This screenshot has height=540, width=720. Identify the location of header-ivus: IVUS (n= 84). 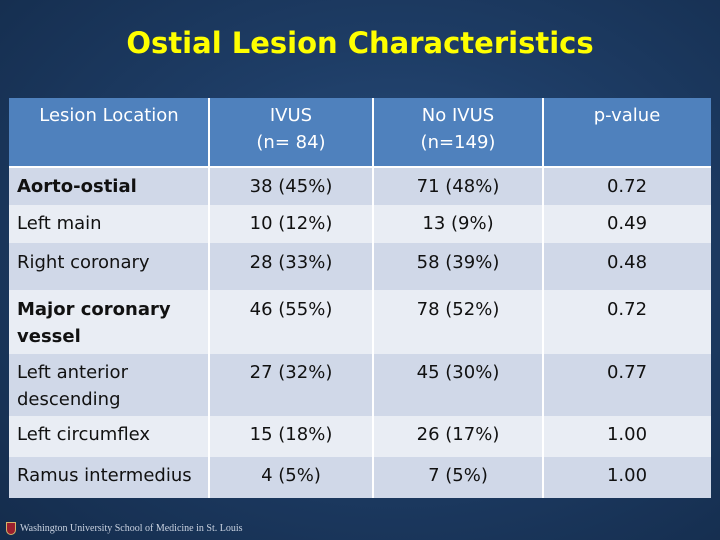
(291, 129).